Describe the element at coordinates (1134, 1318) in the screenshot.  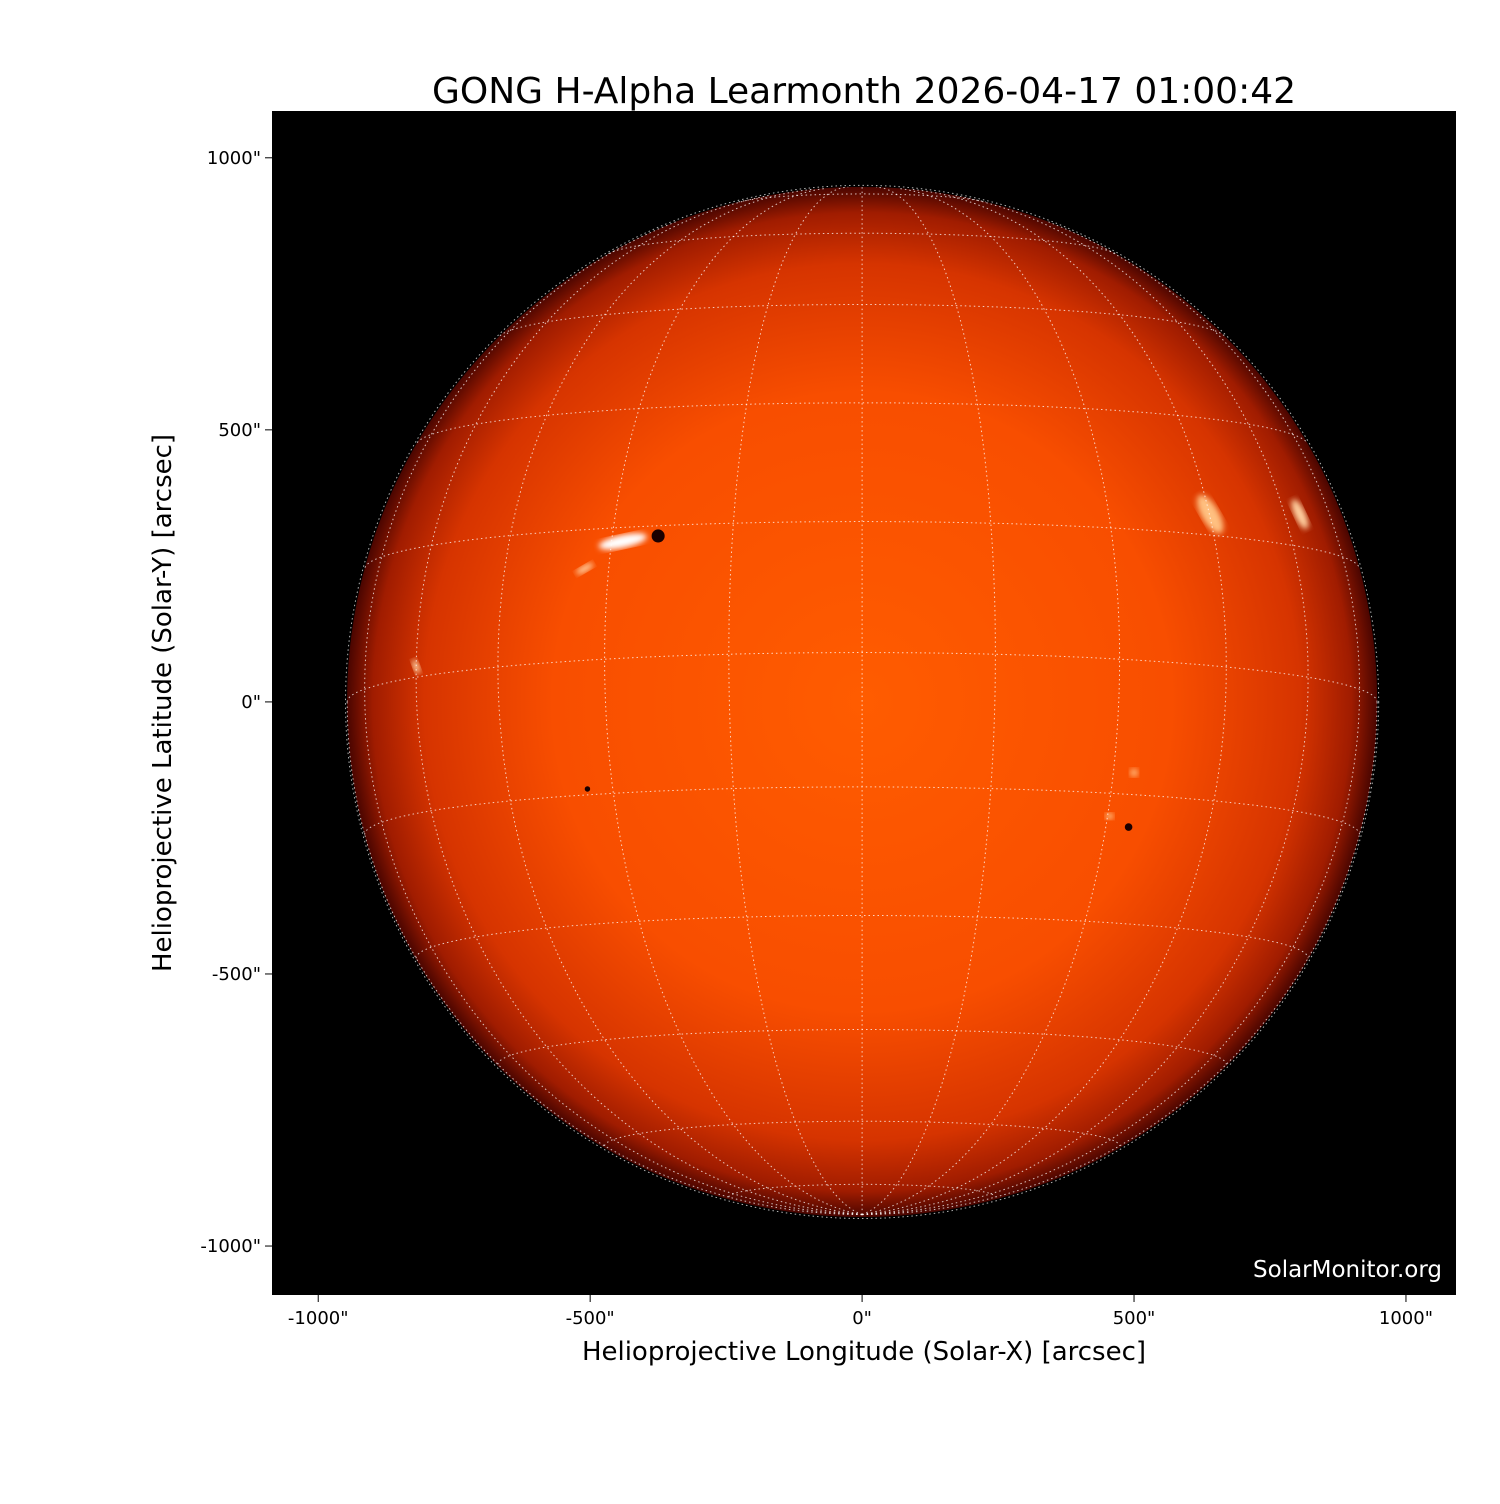
I see `x-tick-label: 500"` at that location.